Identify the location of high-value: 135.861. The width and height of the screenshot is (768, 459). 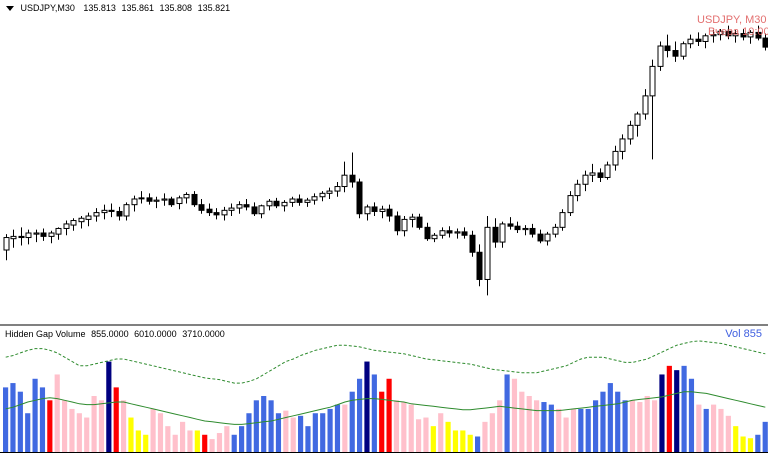
(137, 8).